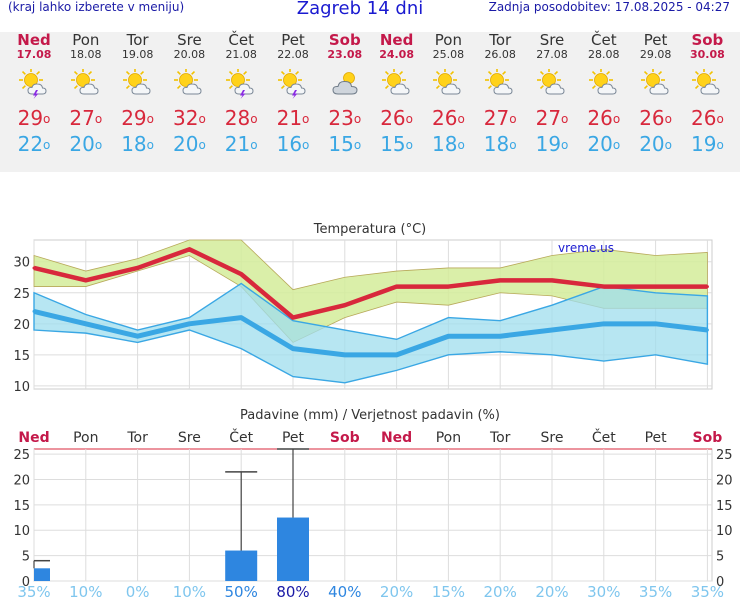 This screenshot has width=740, height=600. Describe the element at coordinates (21, 356) in the screenshot. I see `temperature-y-tick: 15` at that location.